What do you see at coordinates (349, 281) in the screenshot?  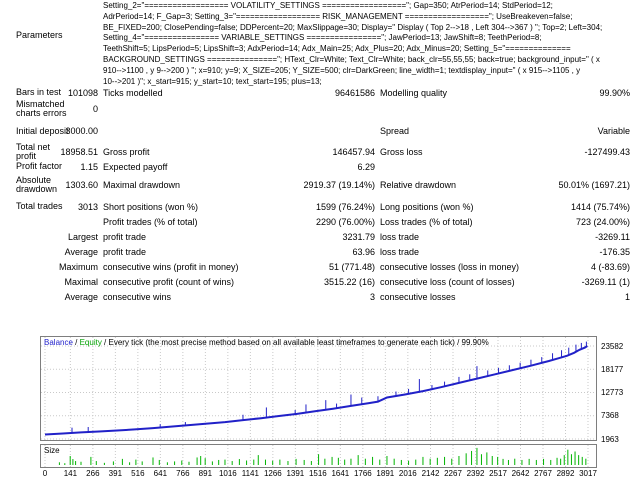 I see `row-value: 3515.22 (16)` at bounding box center [349, 281].